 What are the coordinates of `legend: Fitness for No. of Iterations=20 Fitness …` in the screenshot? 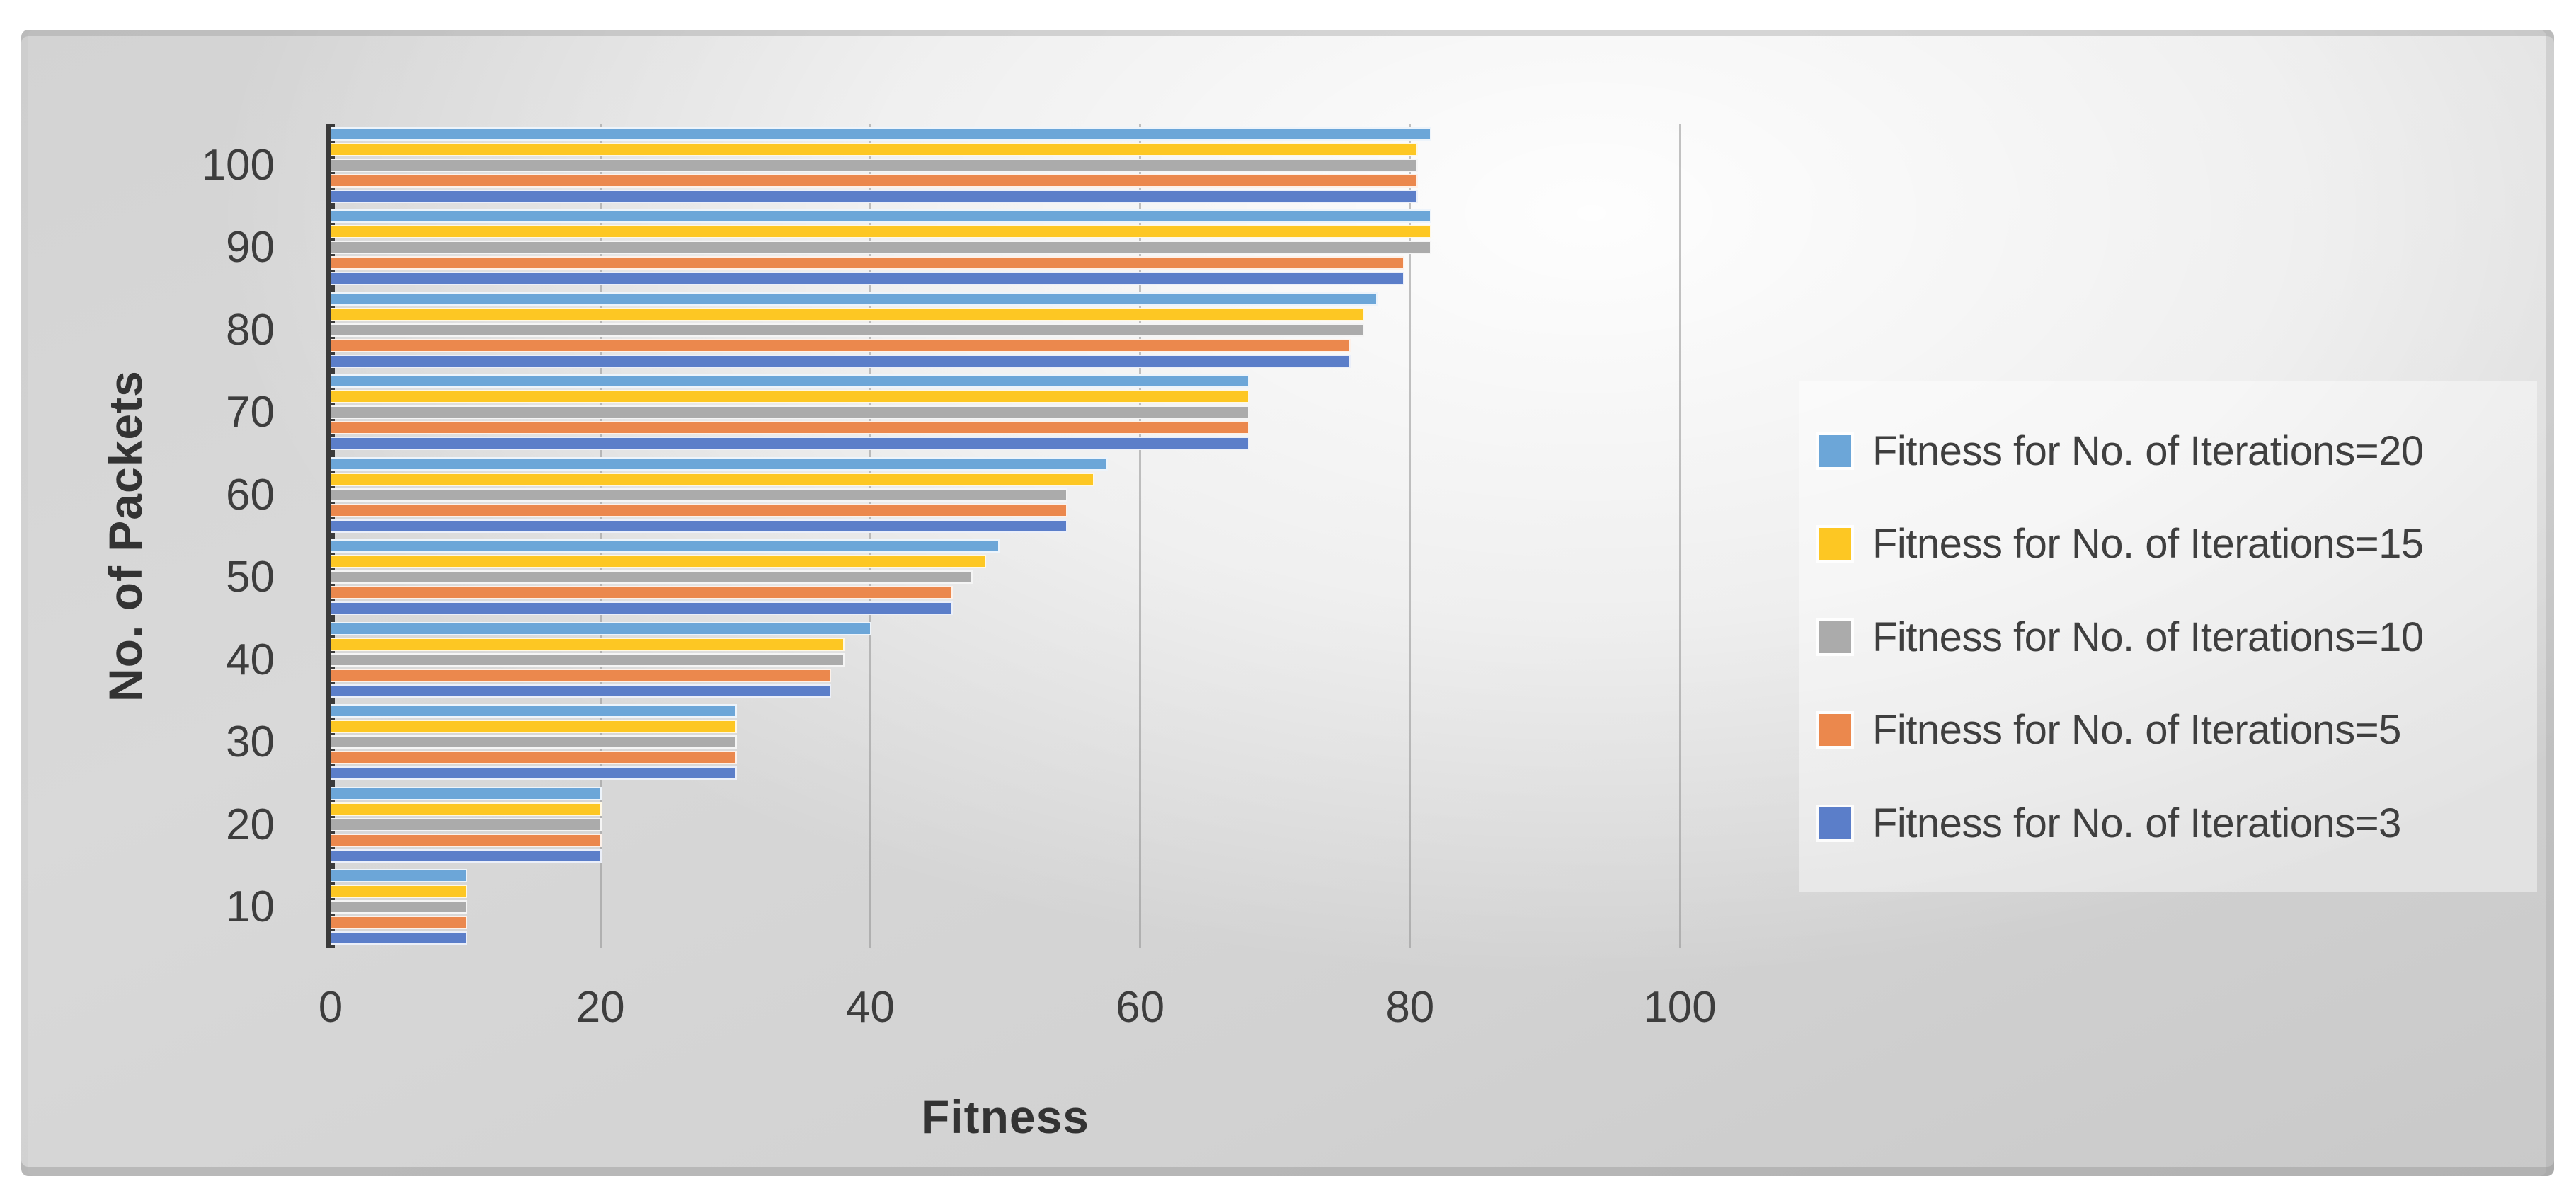 It's located at (2168, 636).